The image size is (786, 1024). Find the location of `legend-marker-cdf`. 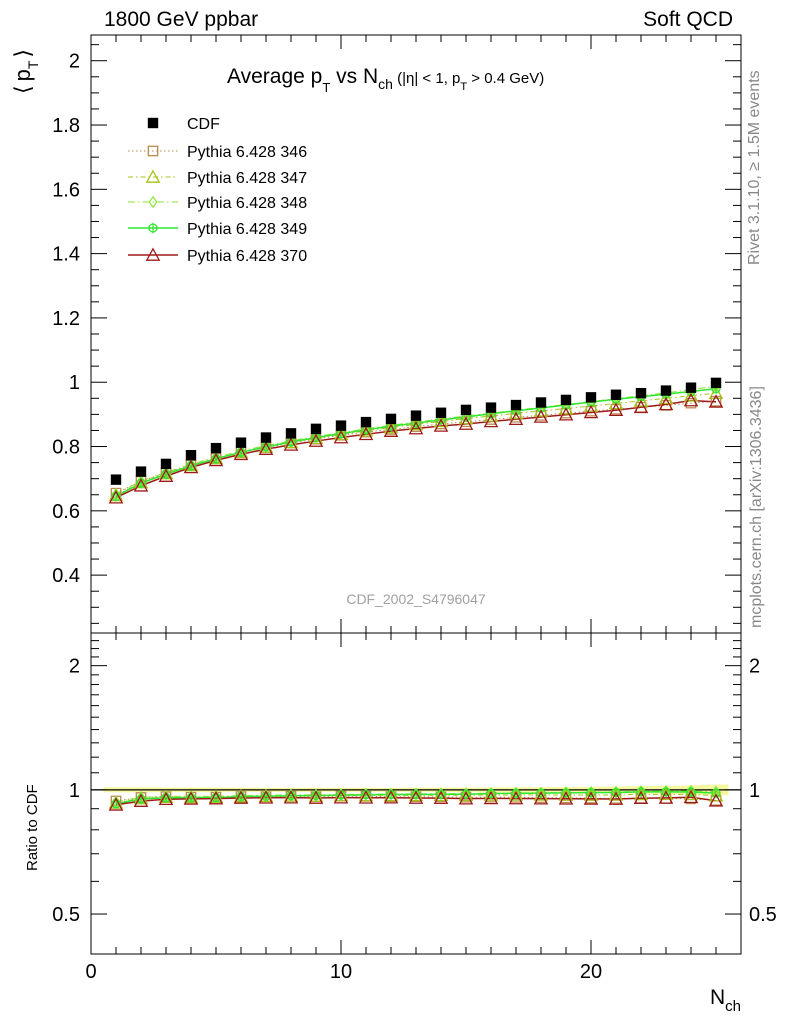

legend-marker-cdf is located at coordinates (153, 123).